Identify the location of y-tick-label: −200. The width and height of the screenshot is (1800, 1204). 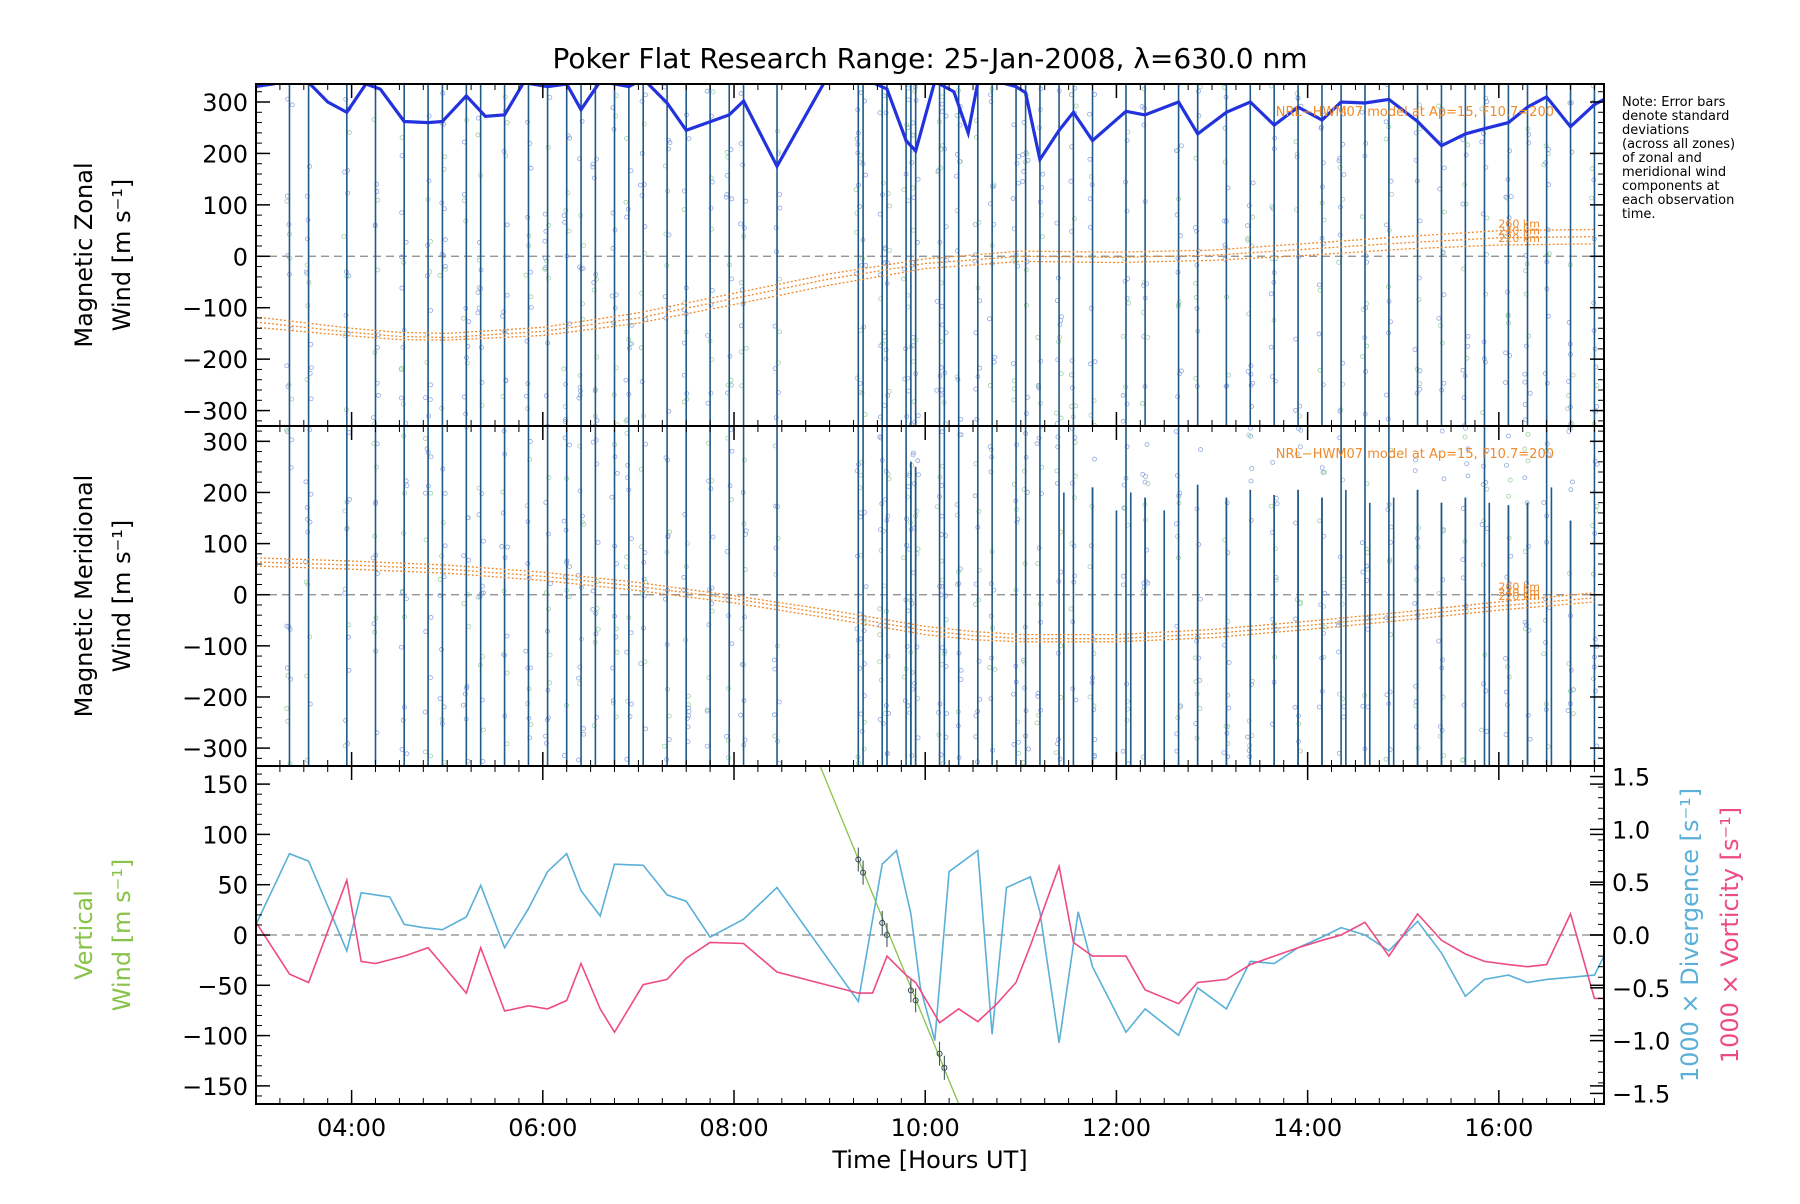
(215, 698).